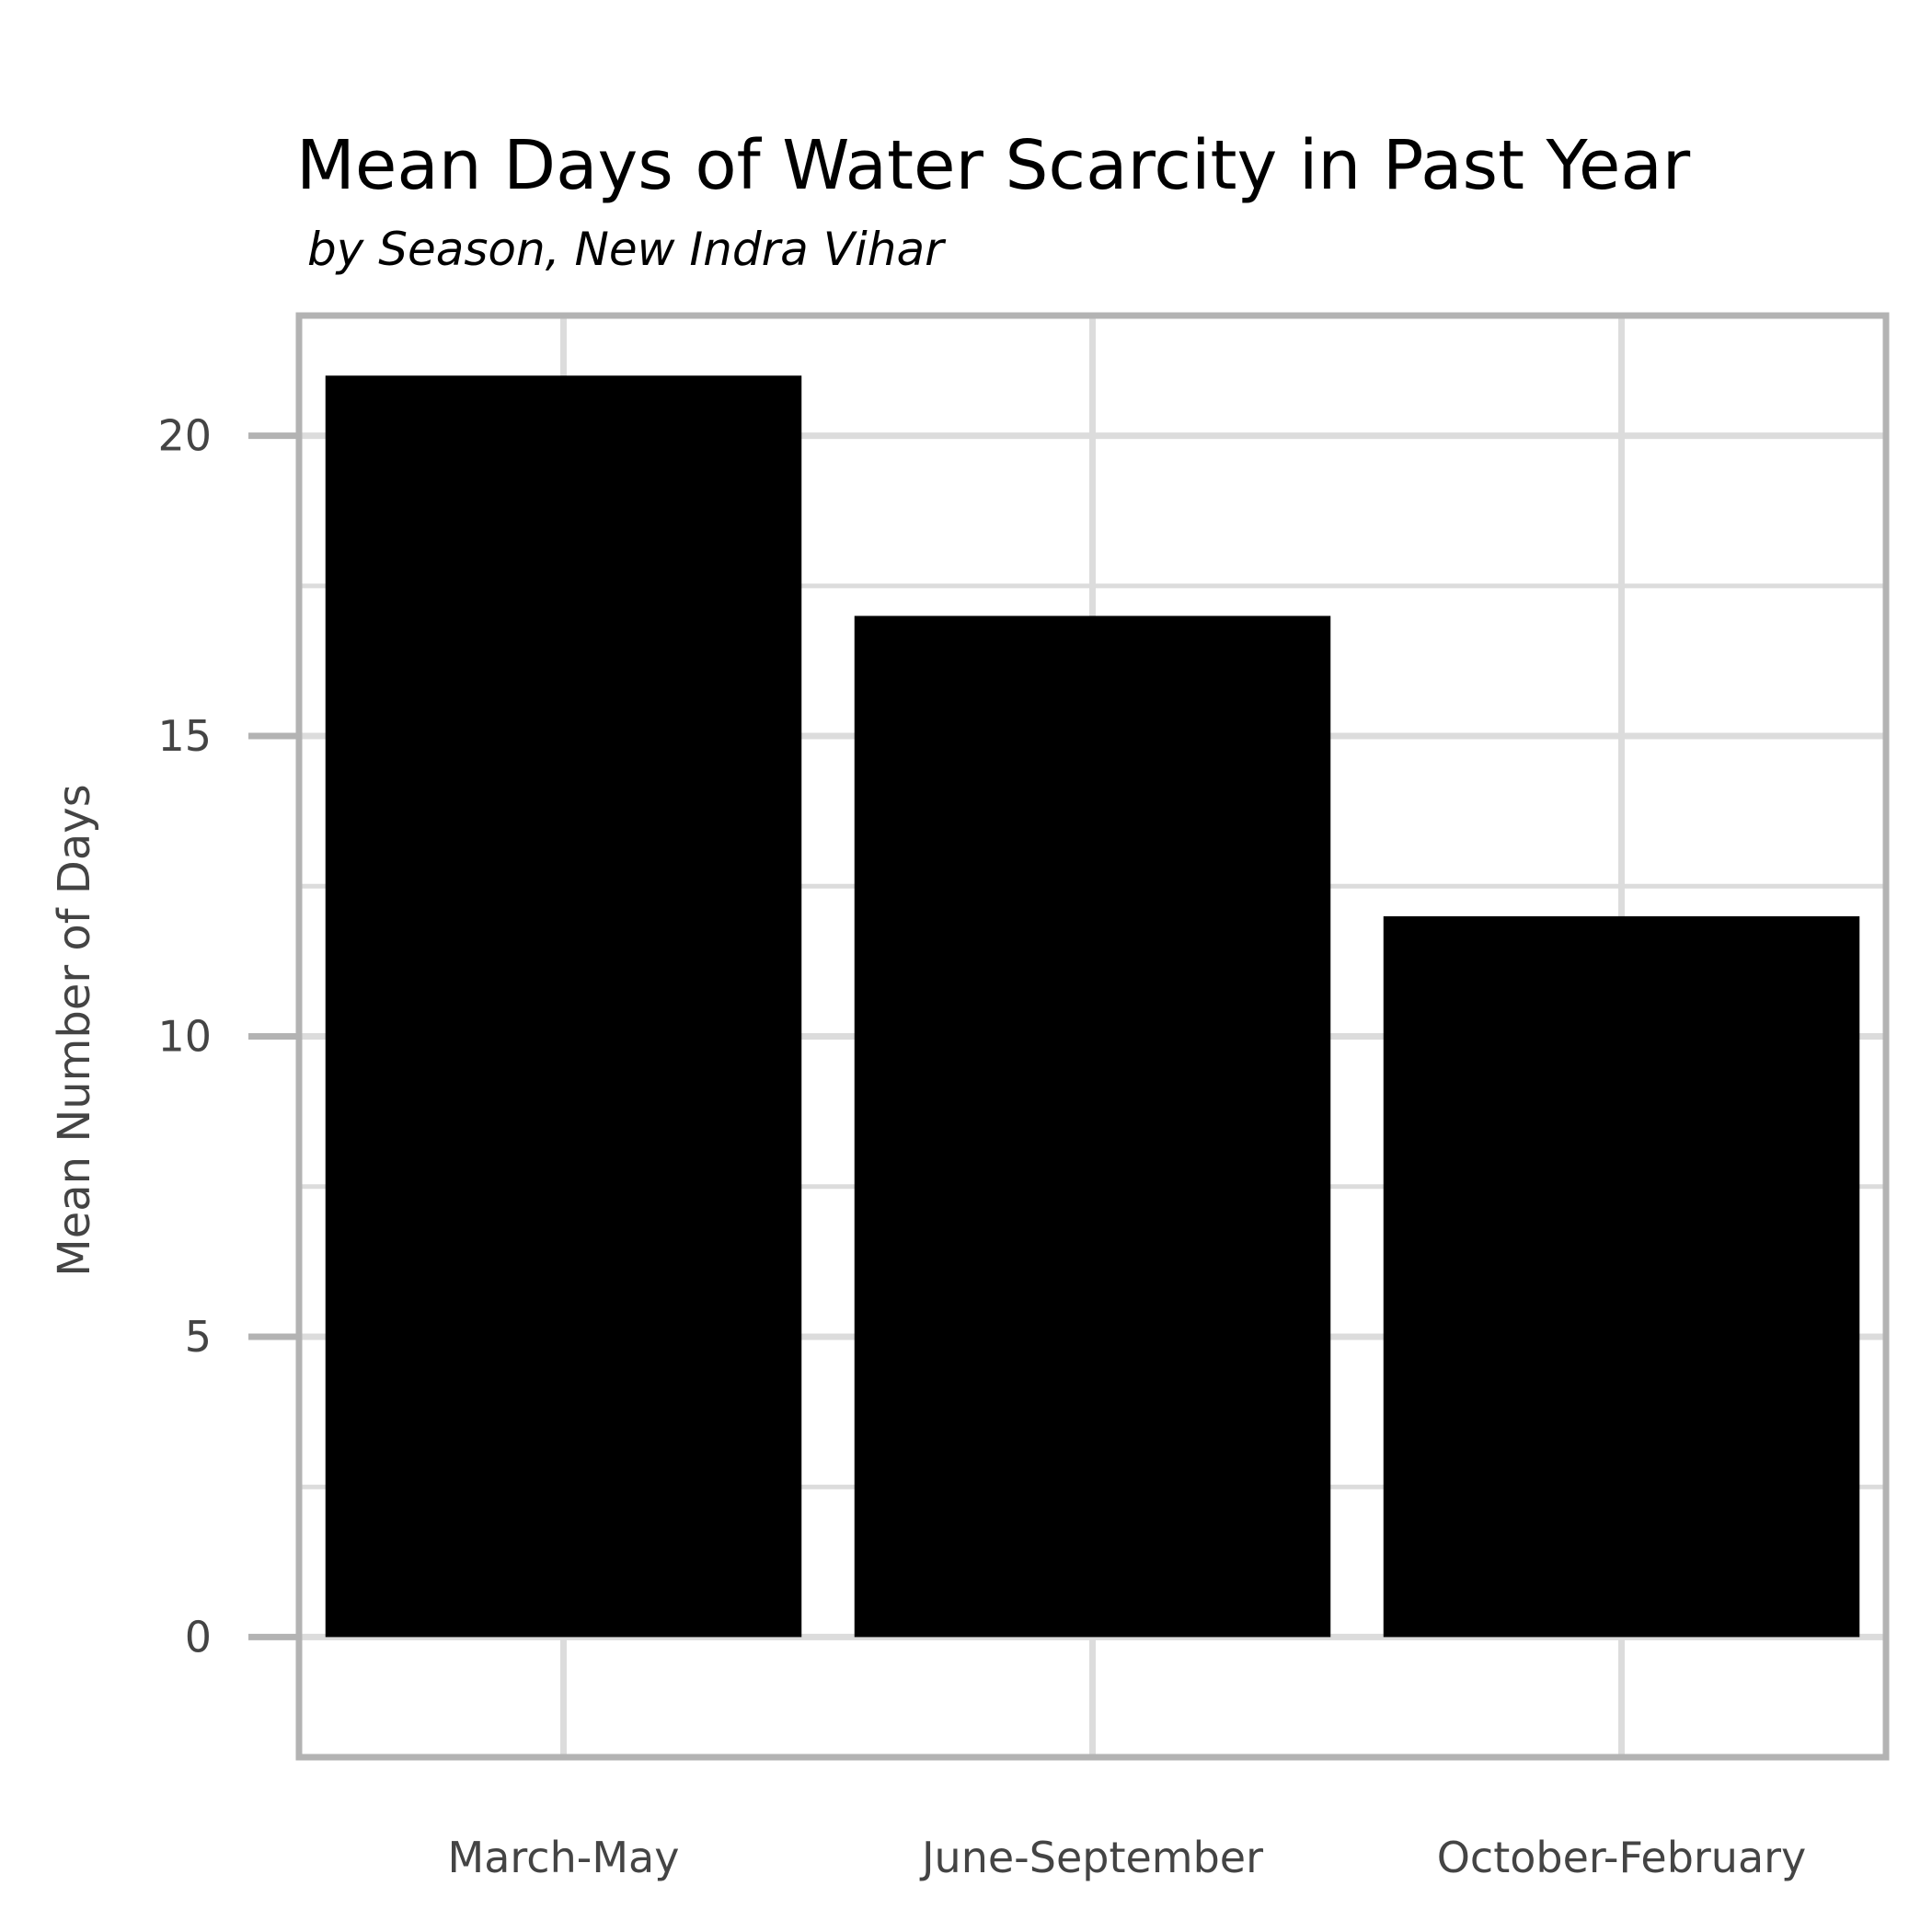 This screenshot has width=1932, height=1932. I want to click on y-tick-label: 20, so click(184, 436).